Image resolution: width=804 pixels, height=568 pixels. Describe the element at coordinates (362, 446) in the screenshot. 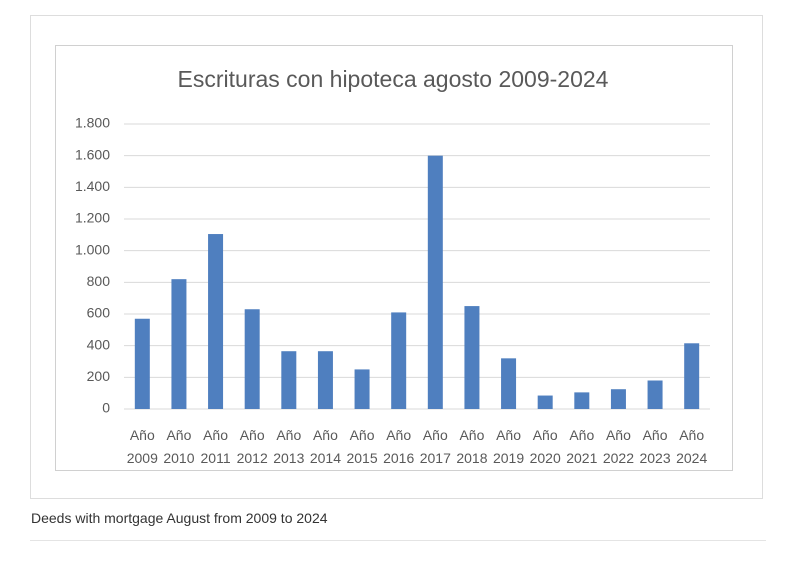

I see `x-tick-label: Año 2015` at that location.